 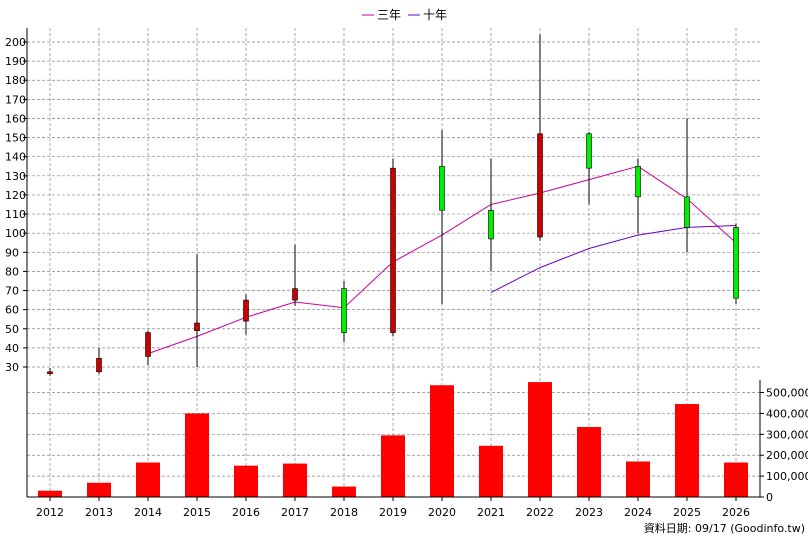 I want to click on x-tick-label: 2017, so click(x=295, y=512).